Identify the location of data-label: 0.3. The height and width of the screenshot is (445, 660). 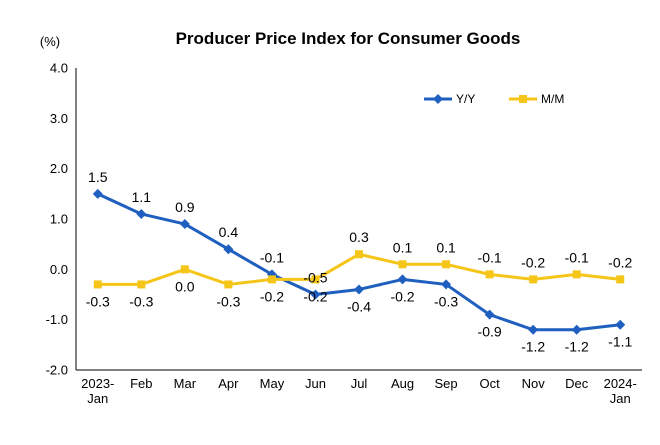
(359, 237).